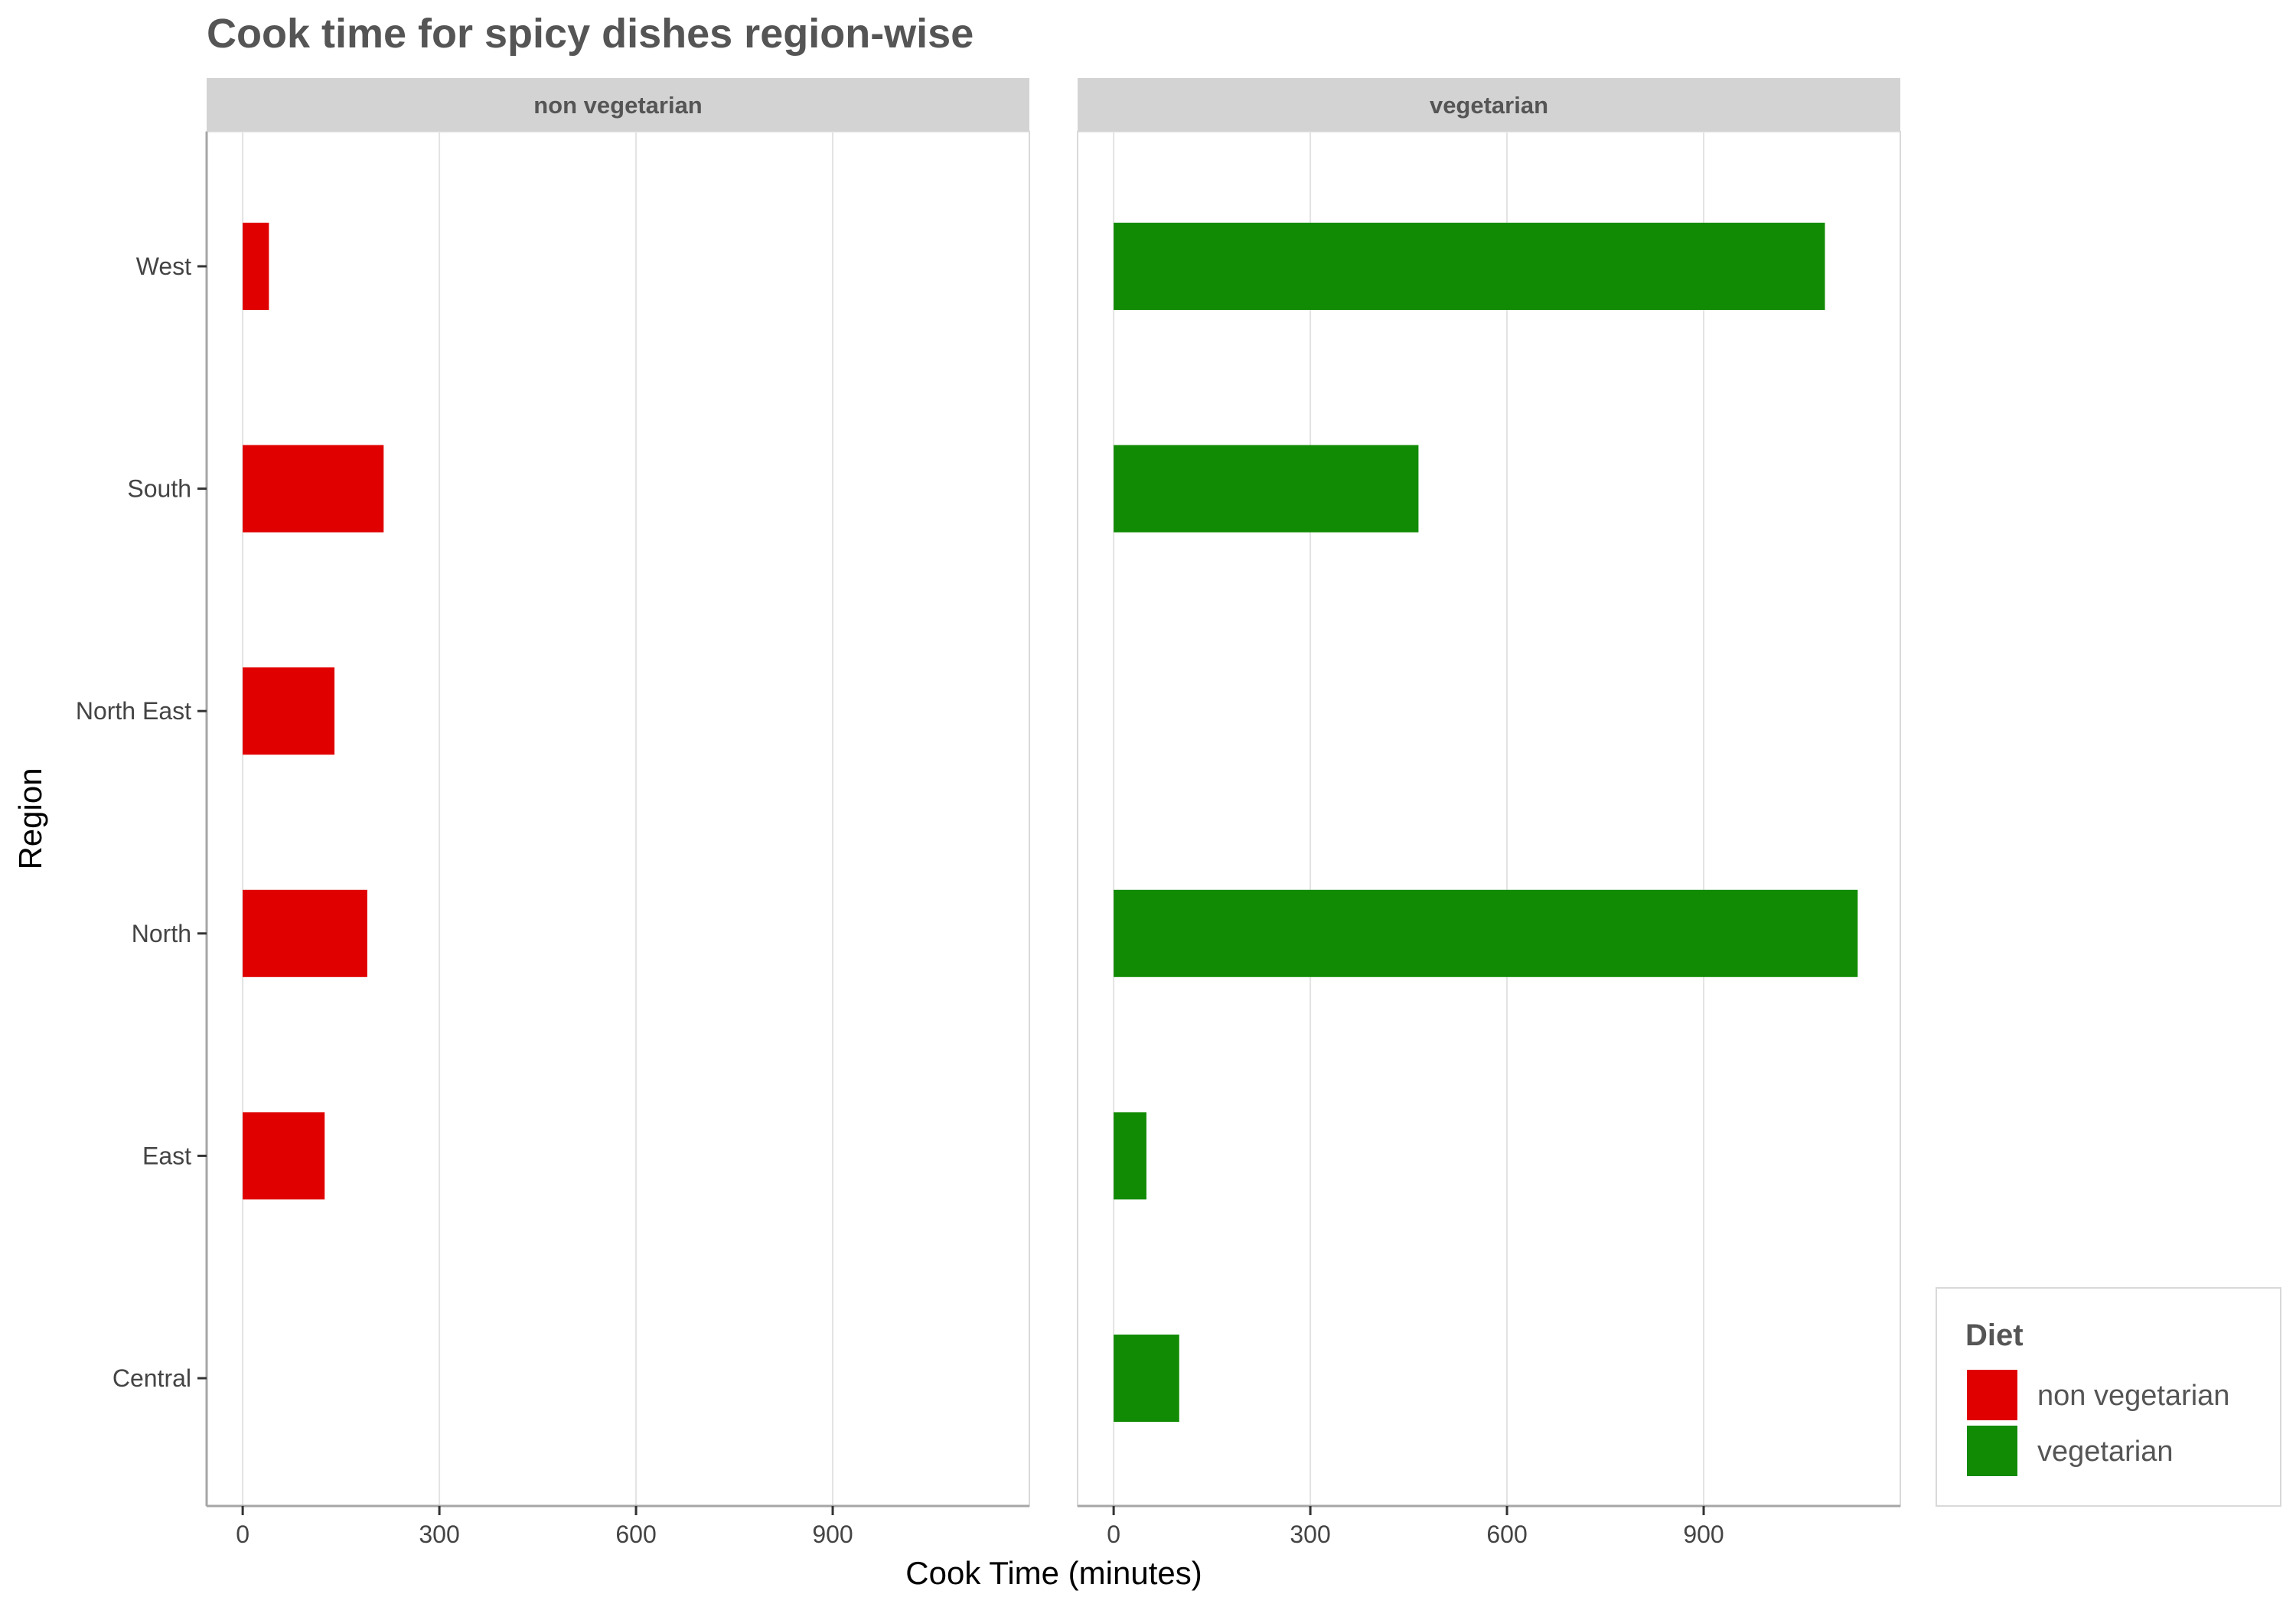 This screenshot has height=1607, width=2296. I want to click on y-tick-label-south: South, so click(159, 489).